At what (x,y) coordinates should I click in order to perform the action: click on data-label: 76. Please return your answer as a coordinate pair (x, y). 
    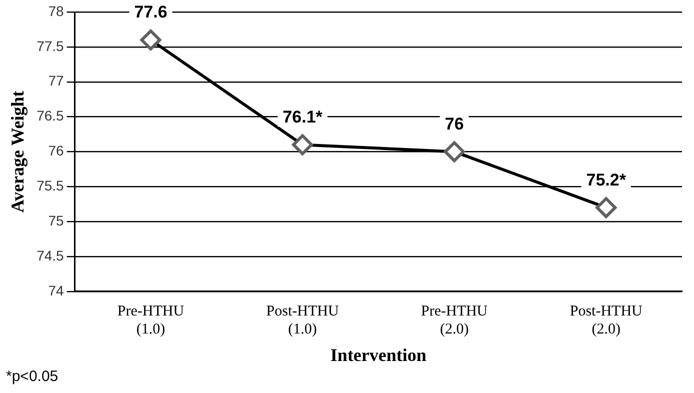
    Looking at the image, I should click on (454, 124).